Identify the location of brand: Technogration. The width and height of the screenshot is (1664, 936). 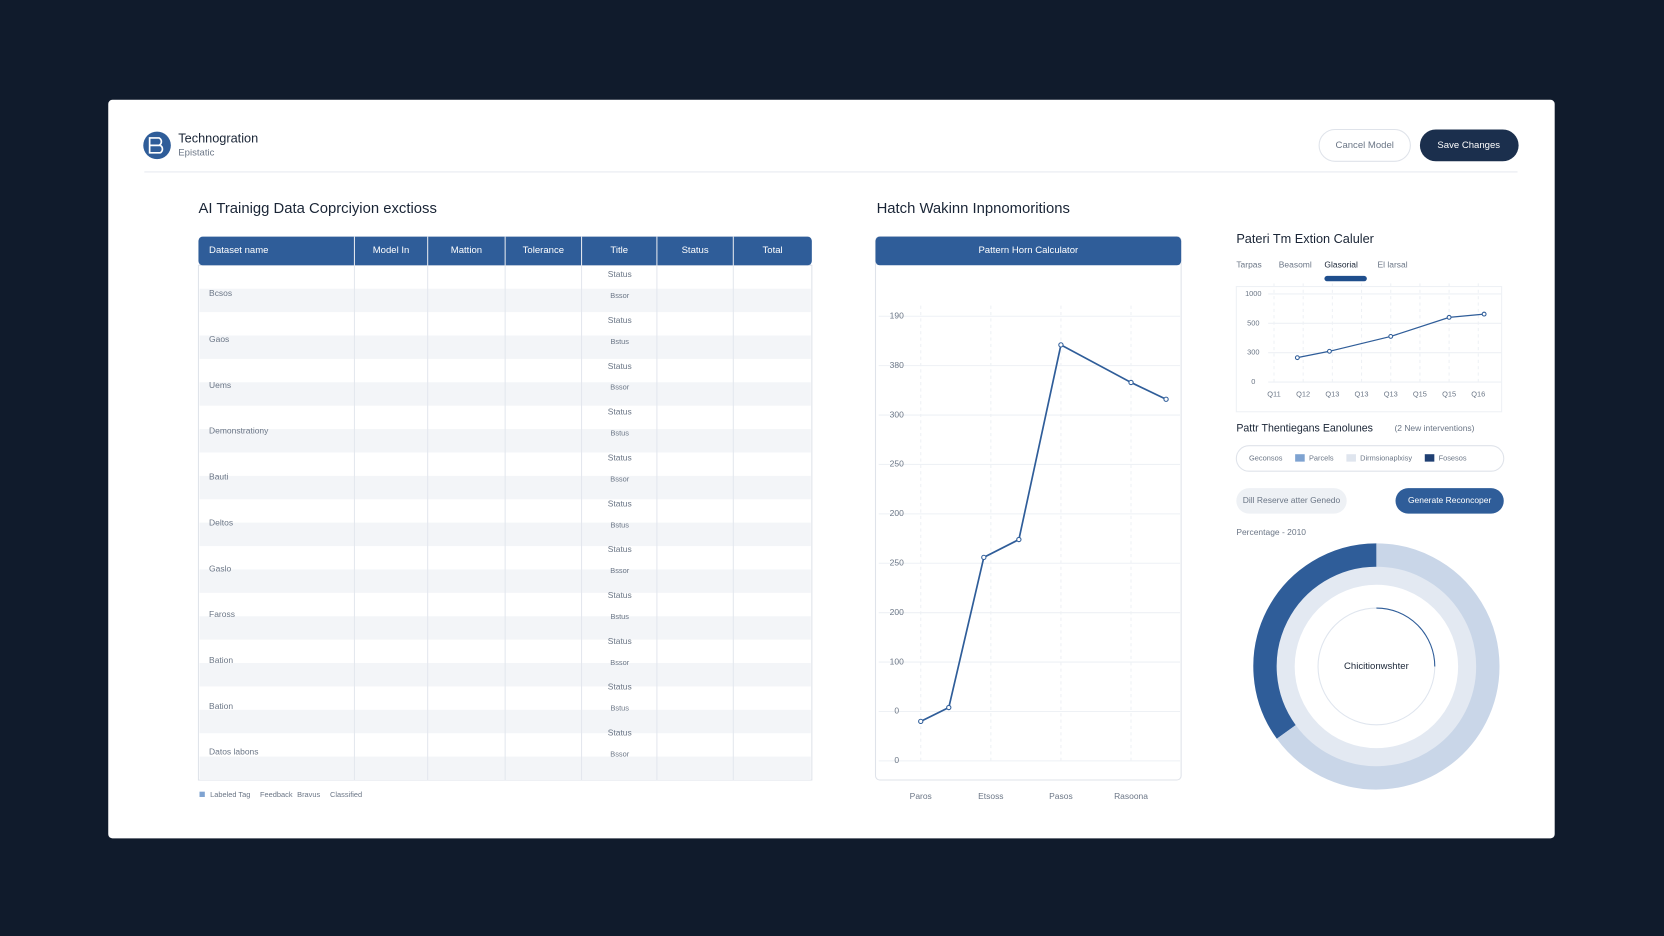
(218, 137).